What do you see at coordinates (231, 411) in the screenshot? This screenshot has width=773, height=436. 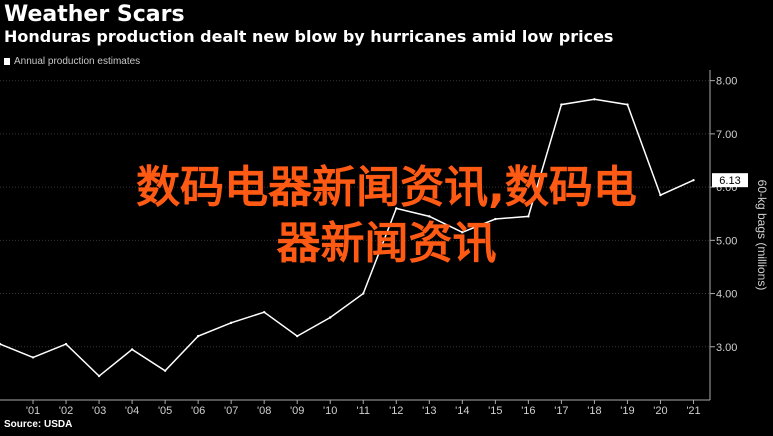 I see `x-tick-label: '07` at bounding box center [231, 411].